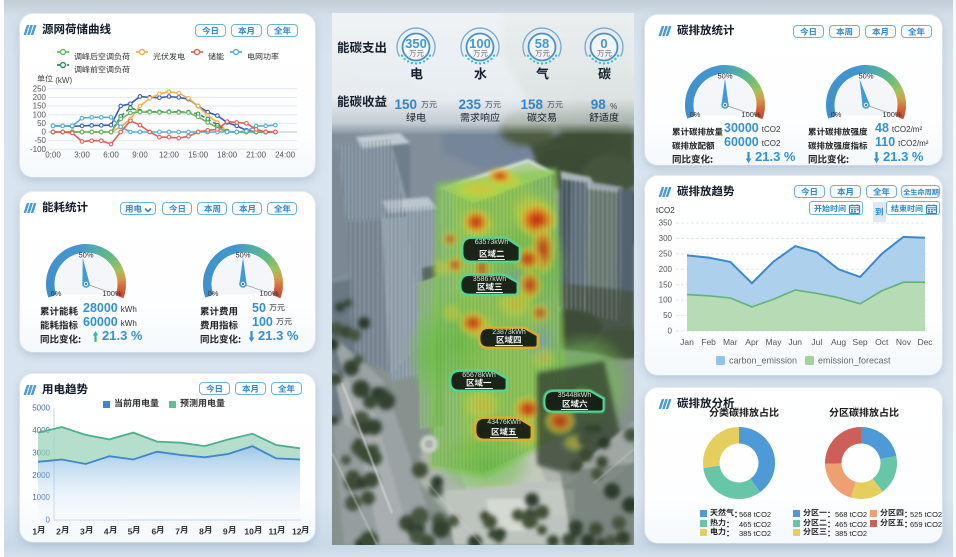 The image size is (956, 557). Describe the element at coordinates (882, 342) in the screenshot. I see `svg-text: Oct` at that location.